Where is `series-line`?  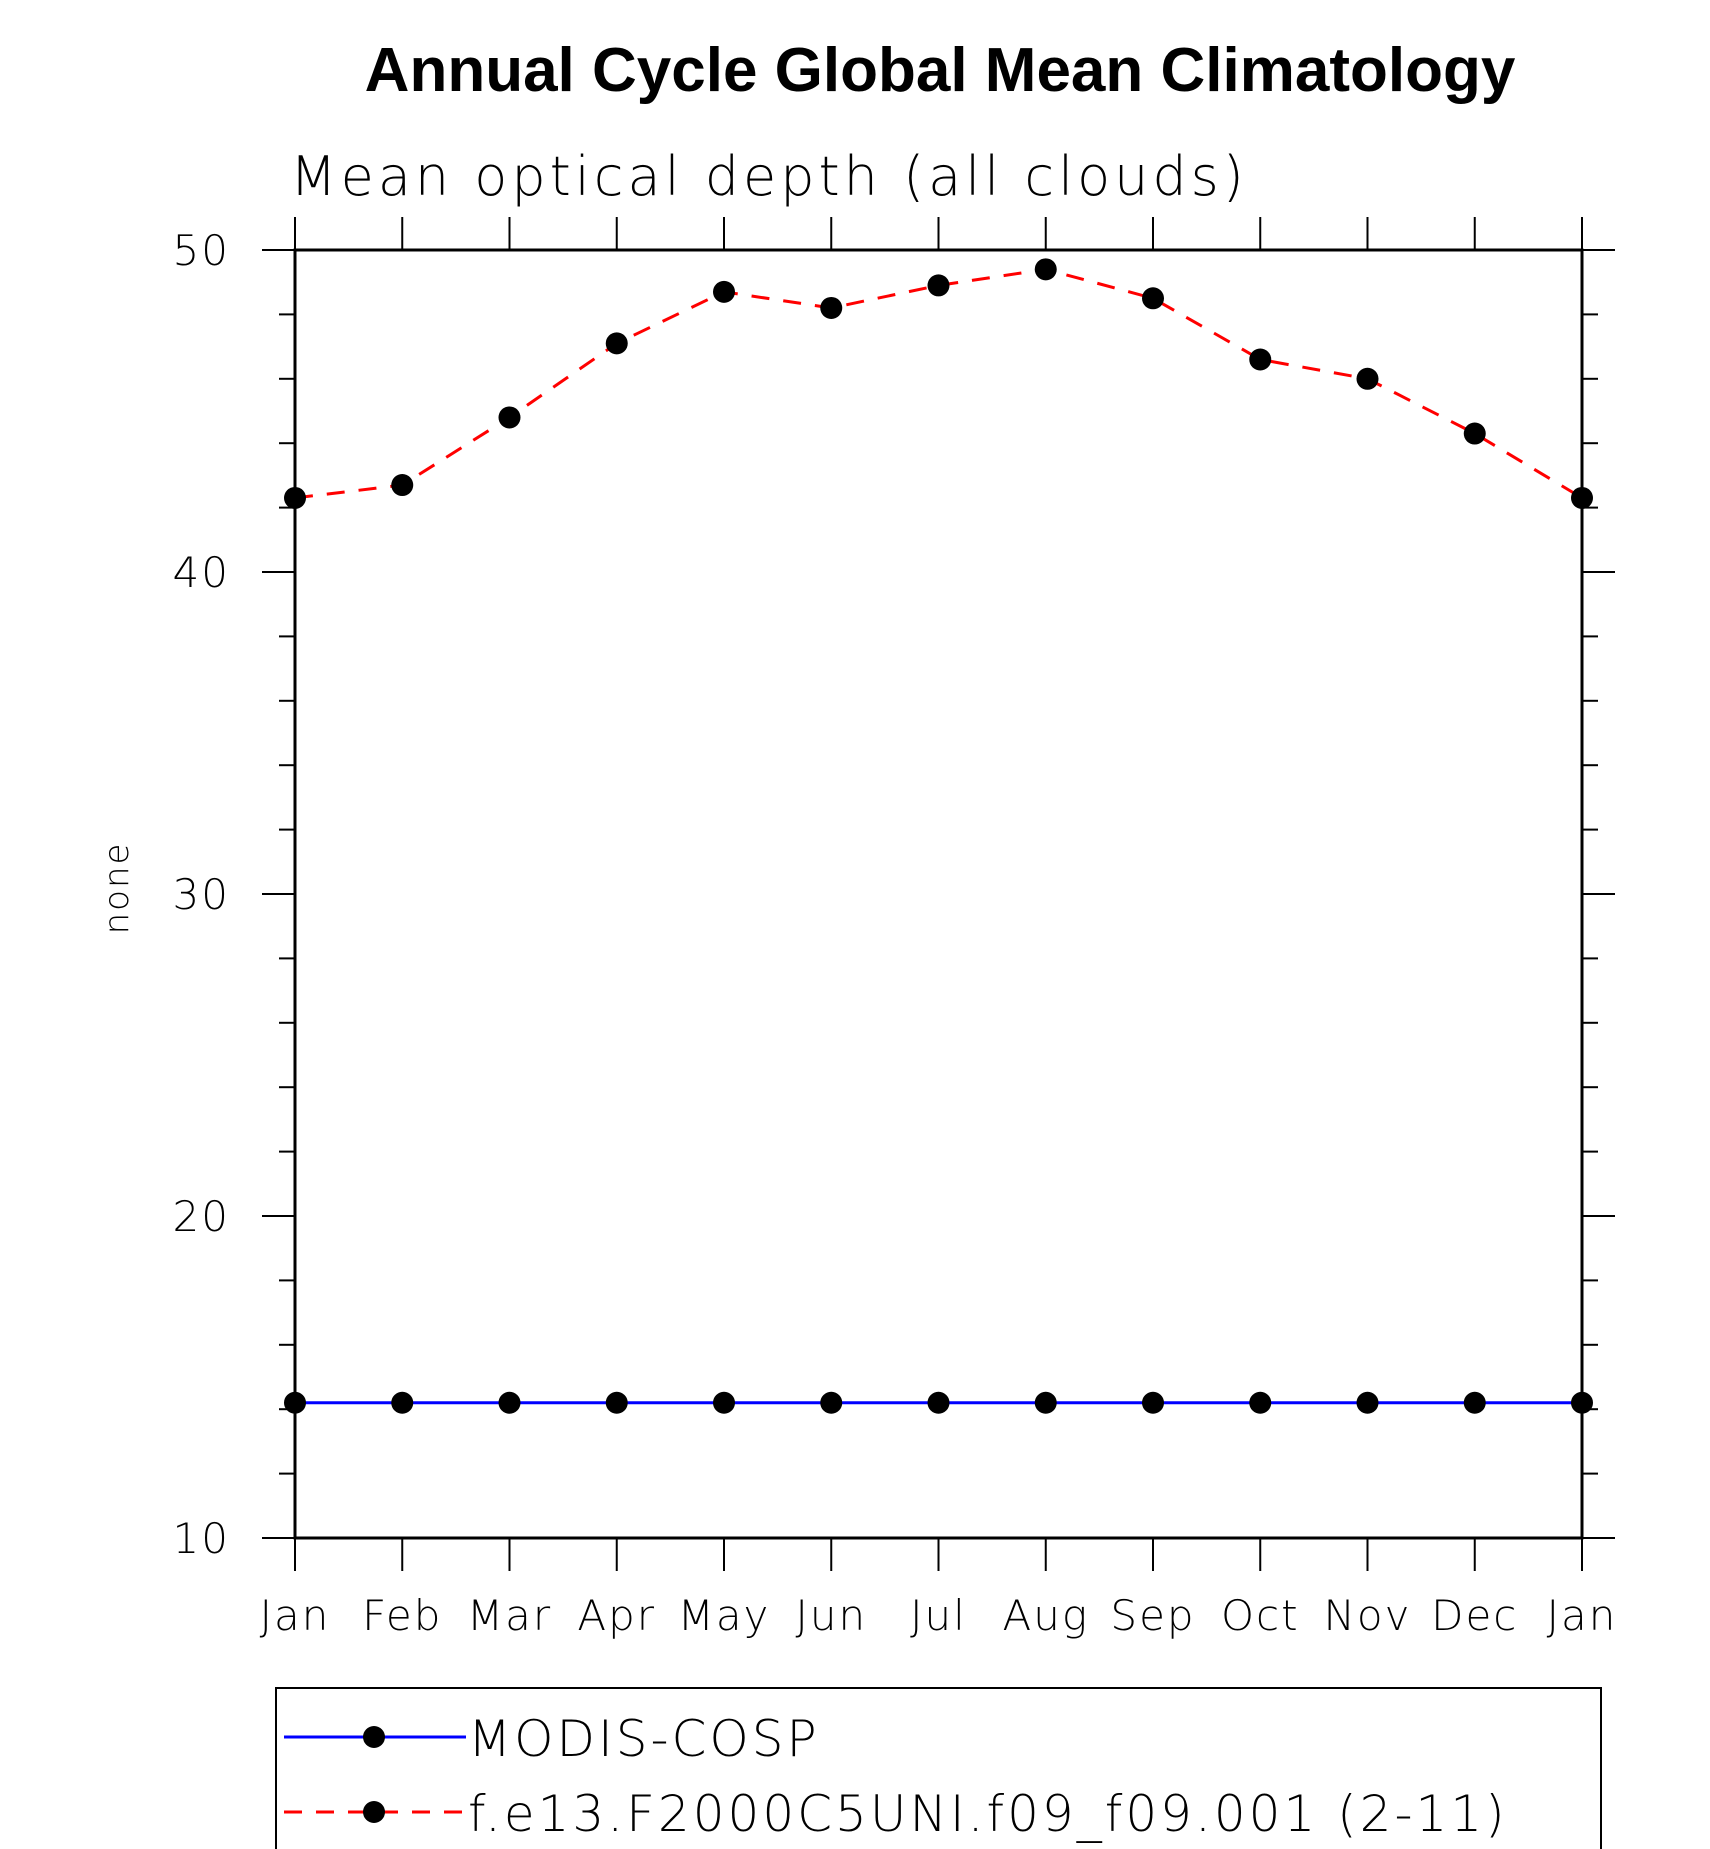 series-line is located at coordinates (938, 383).